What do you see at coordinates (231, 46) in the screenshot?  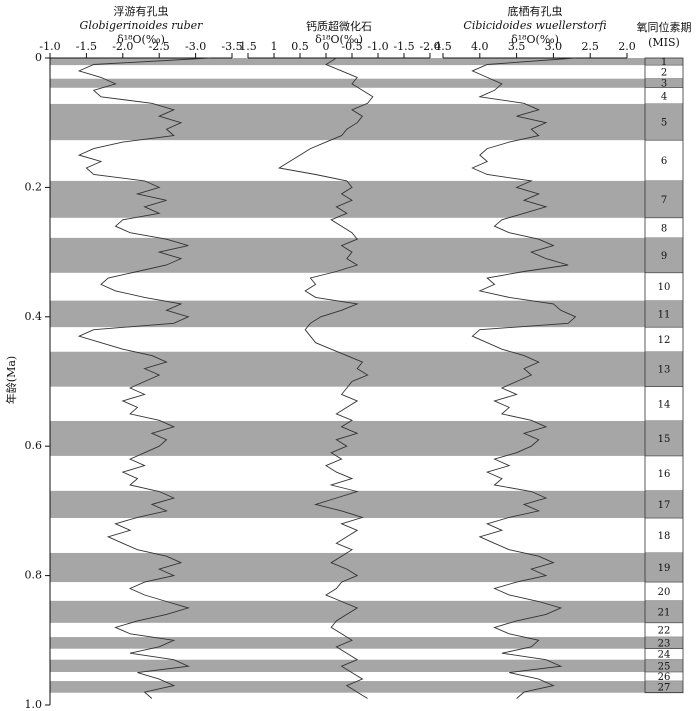 I see `x-tick-label: -3.5` at bounding box center [231, 46].